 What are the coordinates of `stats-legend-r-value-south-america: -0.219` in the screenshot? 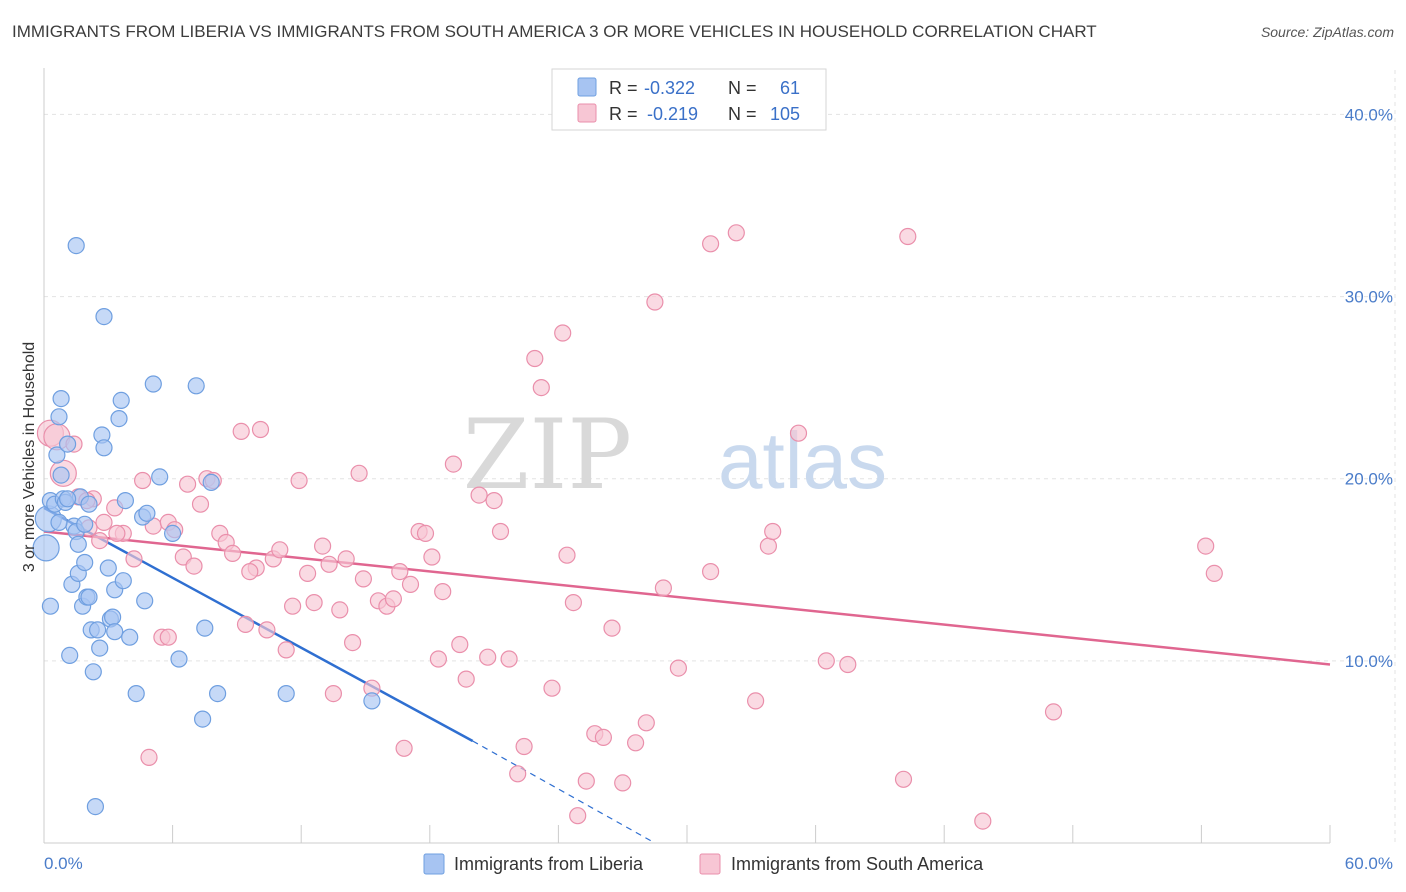 It's located at (672, 114).